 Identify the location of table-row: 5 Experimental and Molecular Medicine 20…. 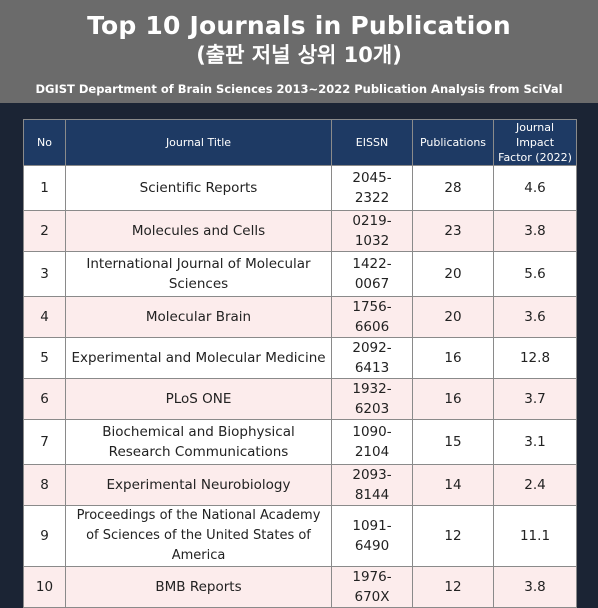
(300, 358).